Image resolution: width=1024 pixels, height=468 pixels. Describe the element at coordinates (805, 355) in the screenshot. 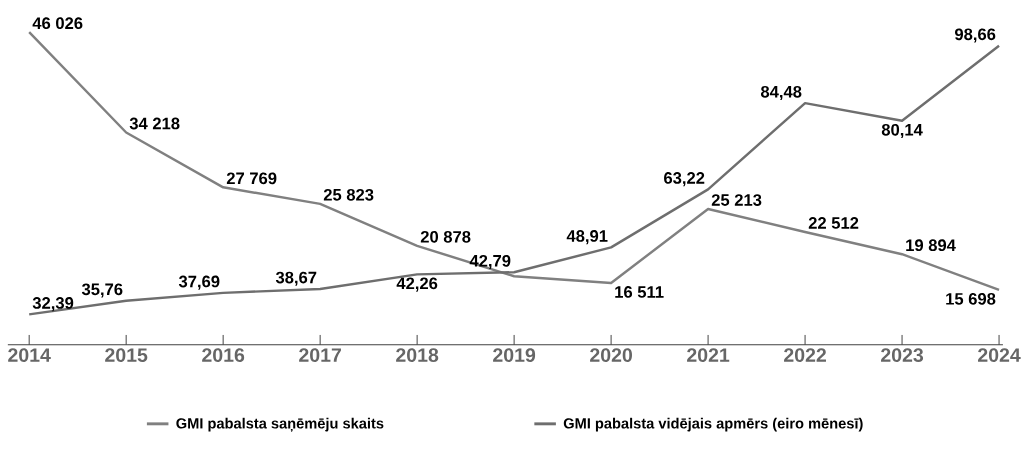

I see `x-tick-label: 2022` at that location.